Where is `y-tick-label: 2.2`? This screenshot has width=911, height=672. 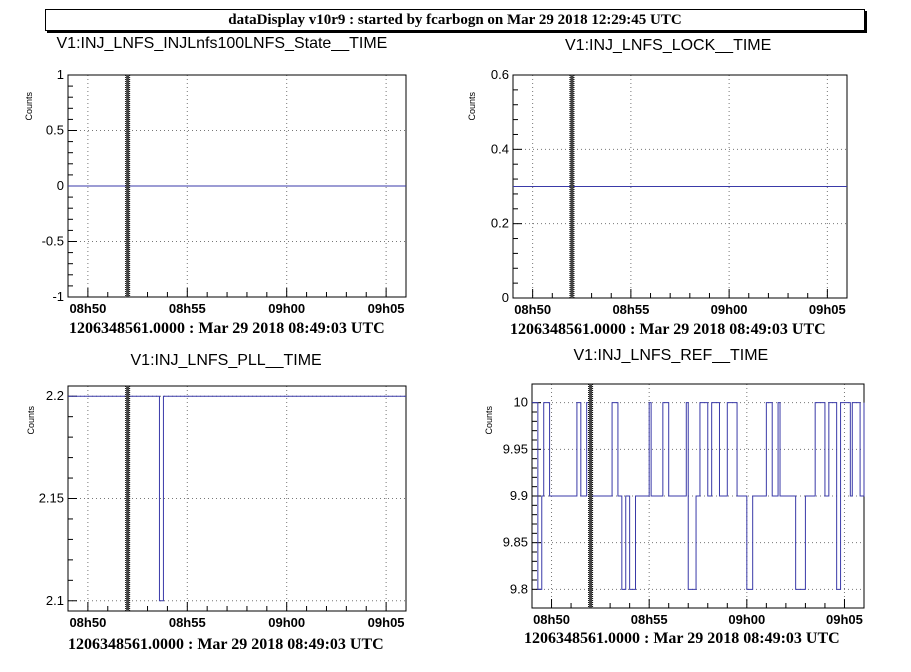
y-tick-label: 2.2 is located at coordinates (55, 395).